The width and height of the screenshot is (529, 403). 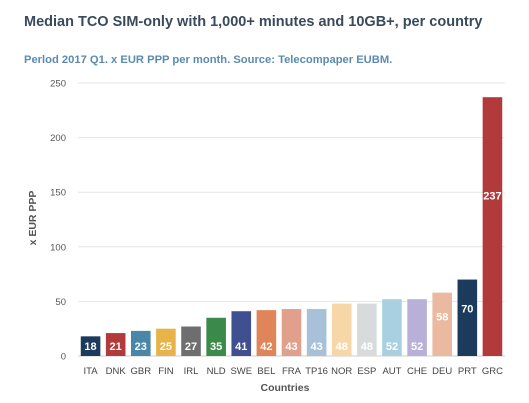 I want to click on bar-value-label: 41, so click(x=241, y=347).